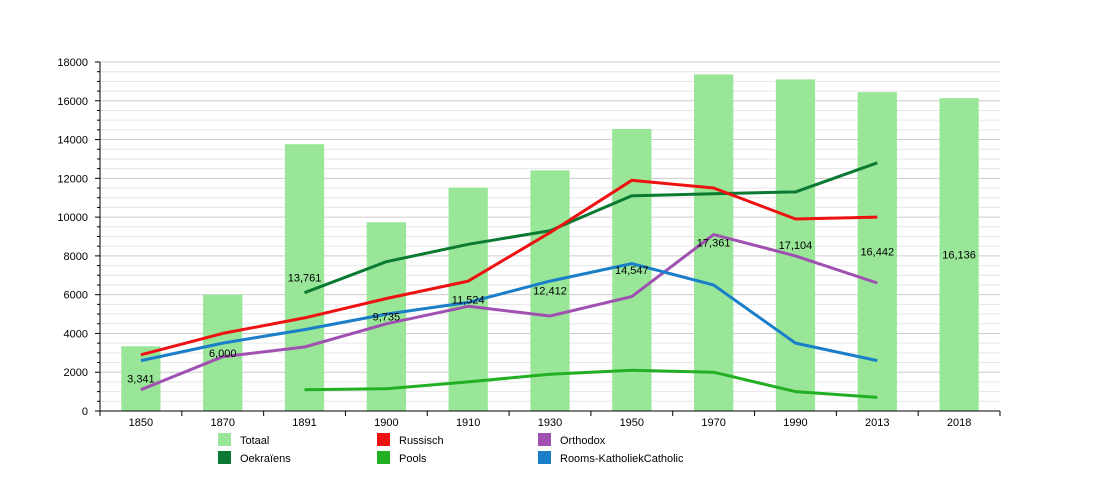  Describe the element at coordinates (714, 244) in the screenshot. I see `bar-value-label: 17,361` at that location.